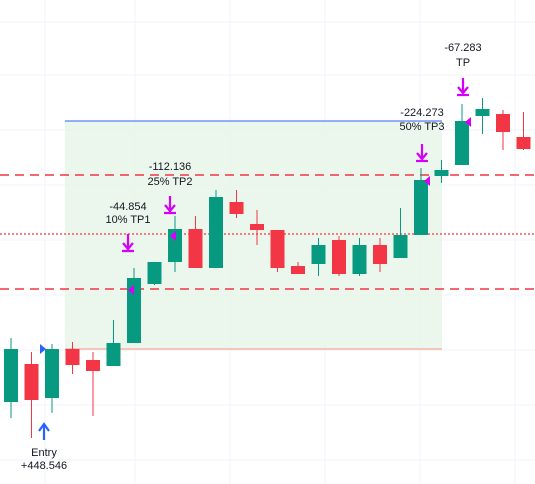 This screenshot has height=484, width=535. I want to click on annotation-line1: Entry, so click(44, 453).